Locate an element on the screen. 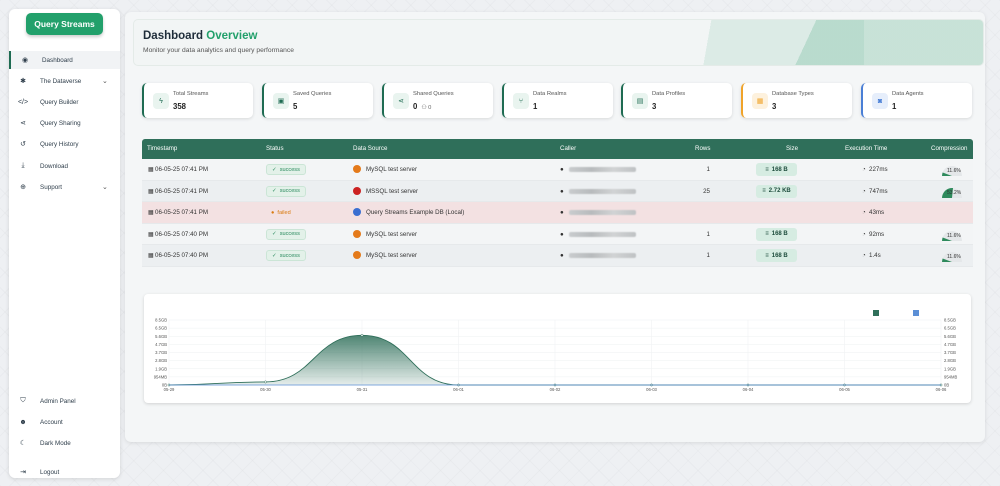 The width and height of the screenshot is (1000, 486). sidebar-item-dark-mode: ☾ Dark Mode is located at coordinates (64, 443).